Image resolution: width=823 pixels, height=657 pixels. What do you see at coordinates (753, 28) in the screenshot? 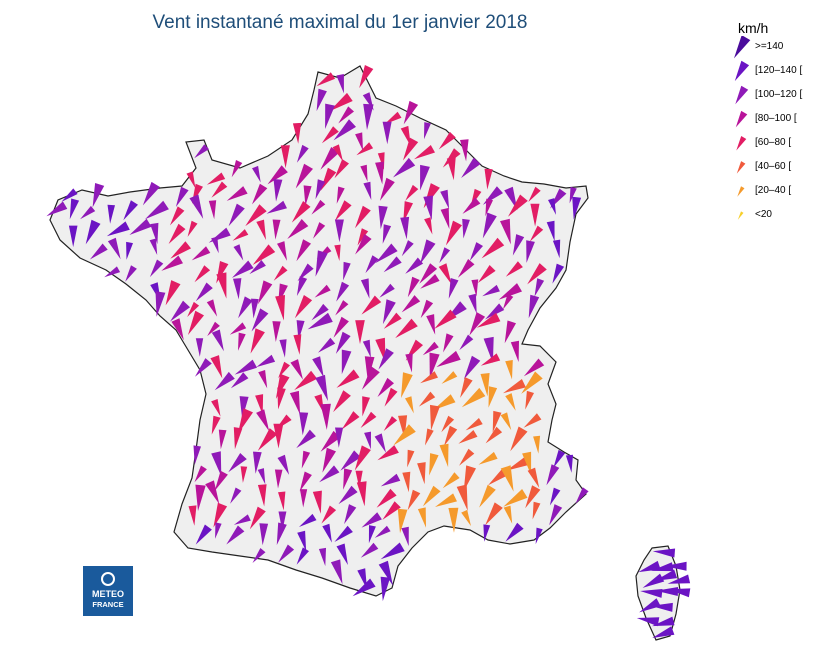
I see `legend-unit: km/h` at bounding box center [753, 28].